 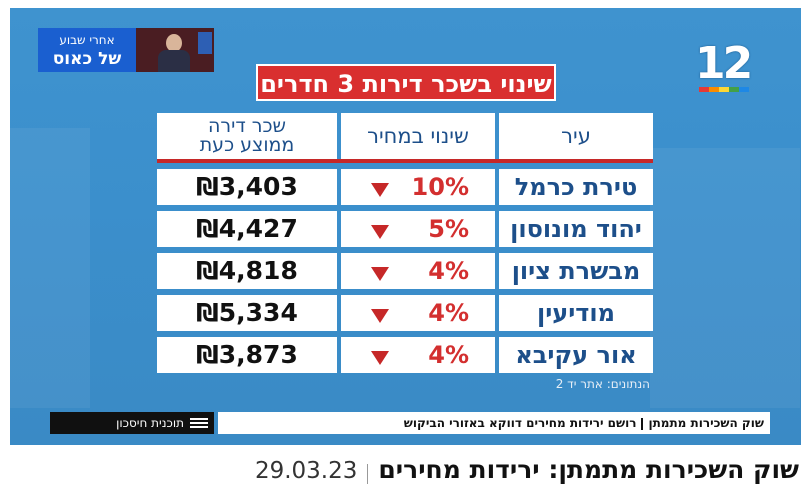 What do you see at coordinates (247, 271) in the screenshot?
I see `rent-cell: ₪4,818` at bounding box center [247, 271].